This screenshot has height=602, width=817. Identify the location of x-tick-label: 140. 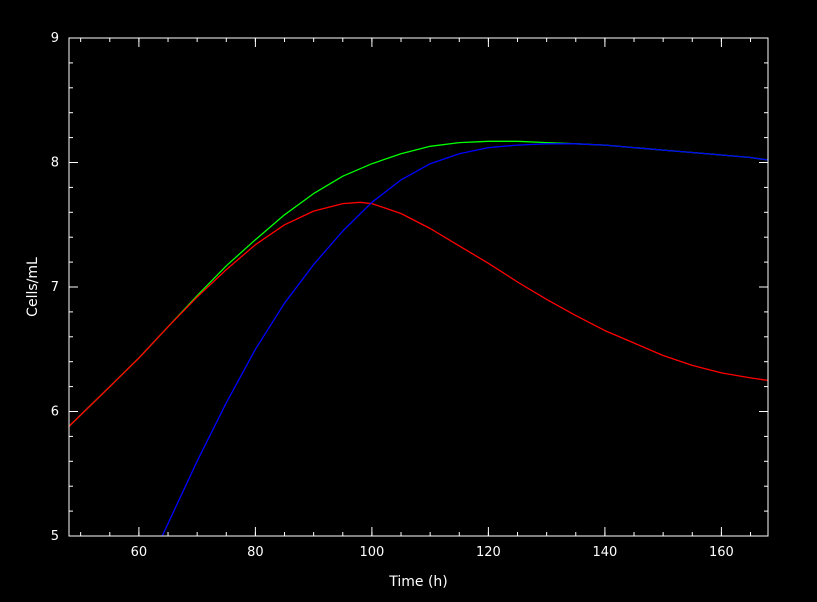
(604, 552).